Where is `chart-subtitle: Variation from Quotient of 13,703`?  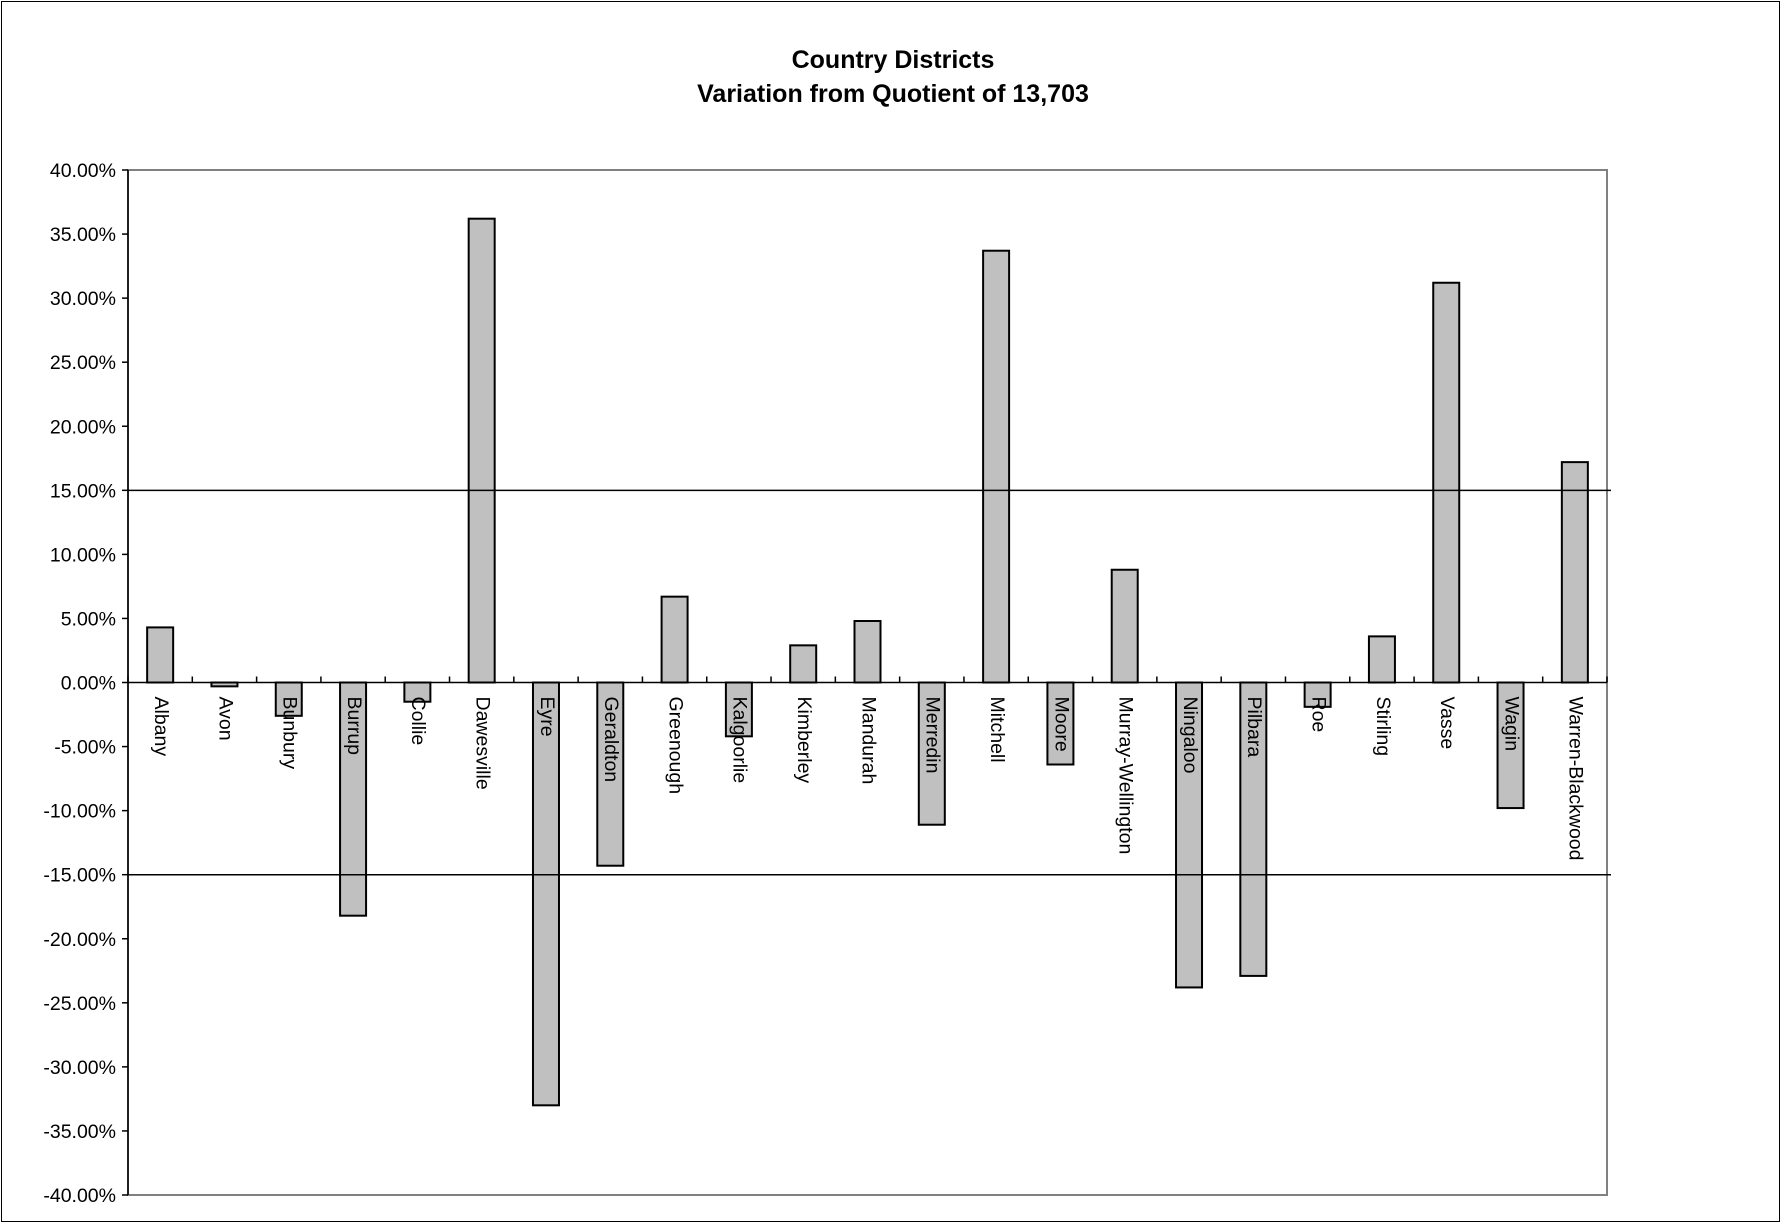
chart-subtitle: Variation from Quotient of 13,703 is located at coordinates (893, 94).